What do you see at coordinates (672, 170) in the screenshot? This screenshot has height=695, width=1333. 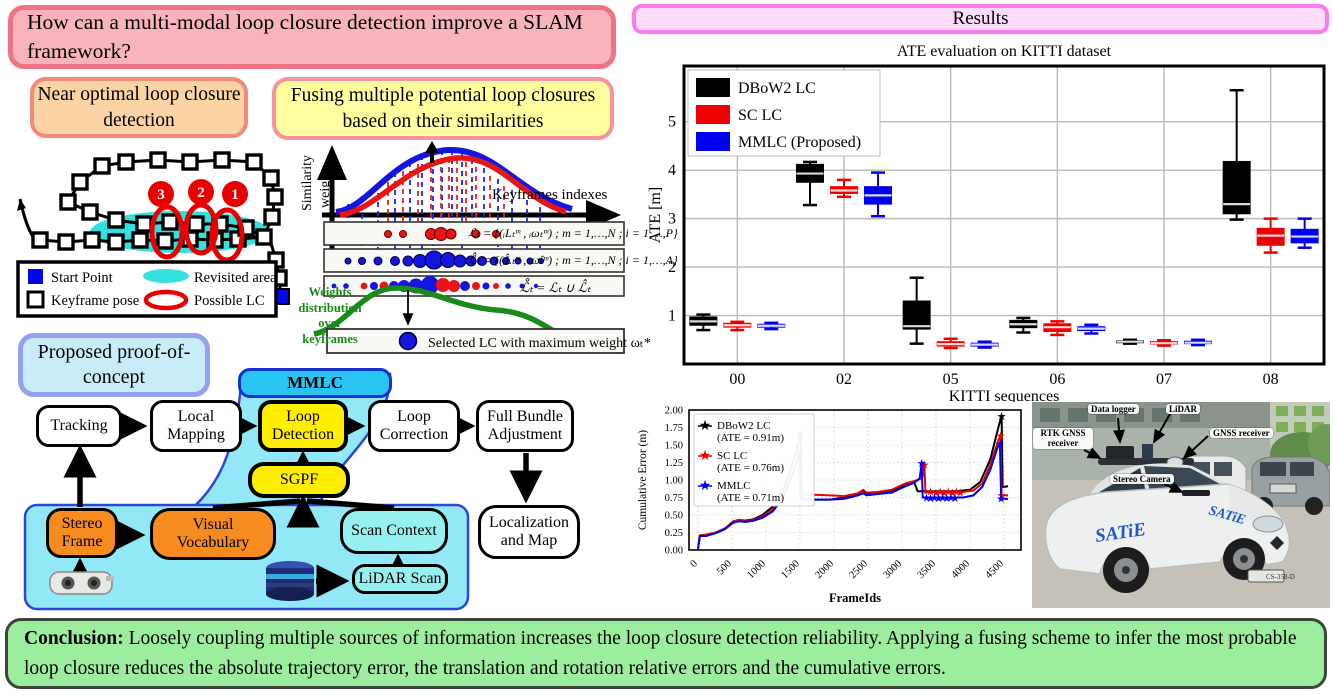 I see `boxplot-ytick: 4` at bounding box center [672, 170].